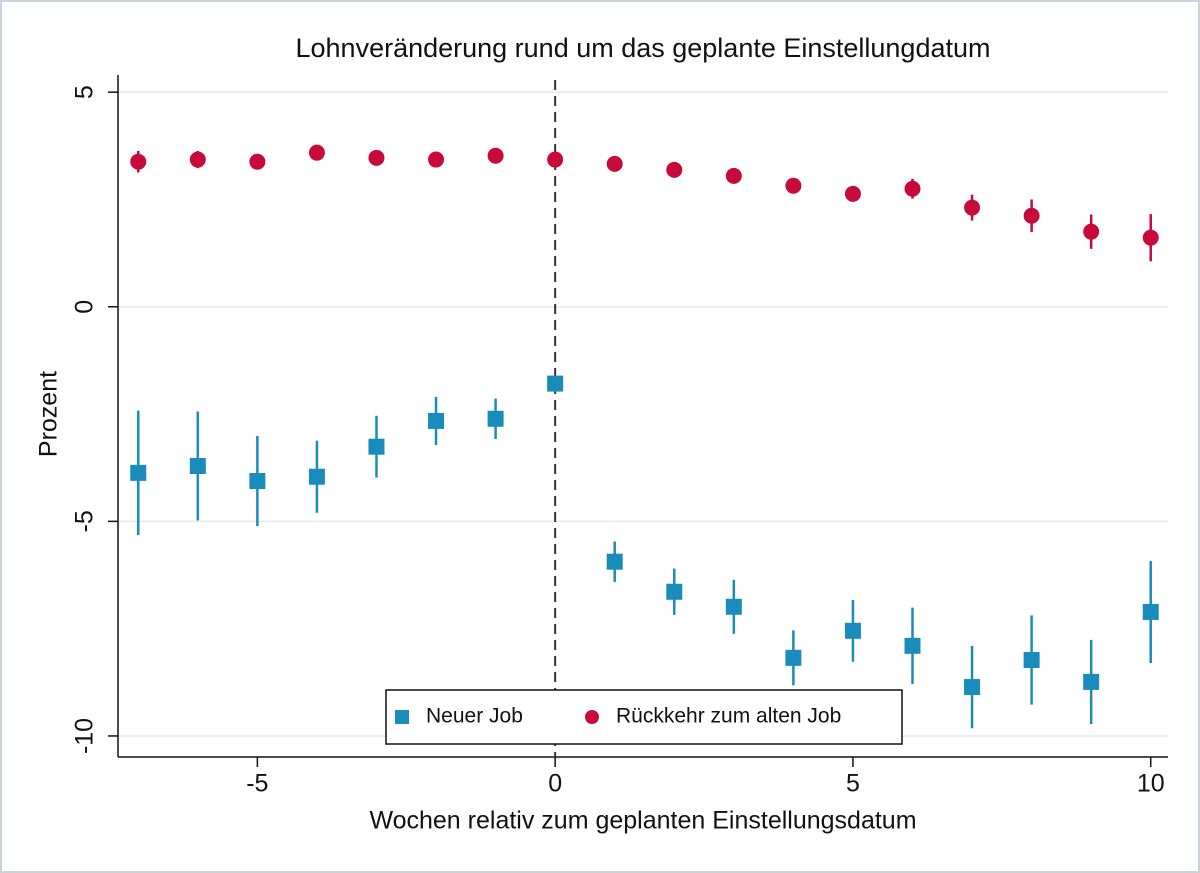  Describe the element at coordinates (49, 414) in the screenshot. I see `y-axis-title: Prozent` at that location.